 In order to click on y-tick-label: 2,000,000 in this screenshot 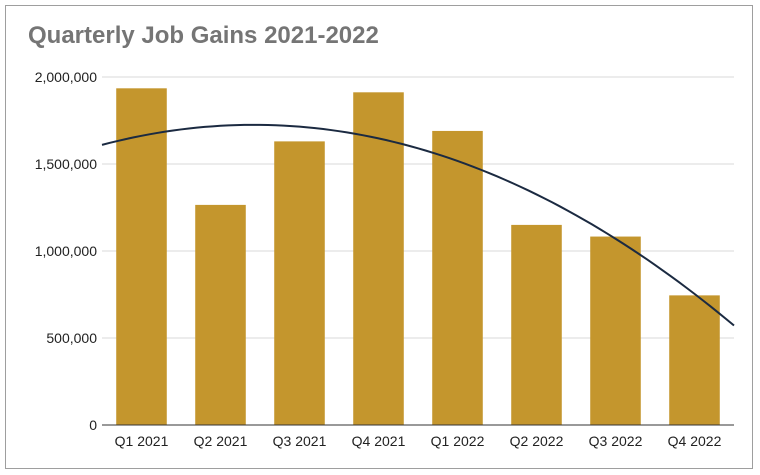, I will do `click(66, 77)`.